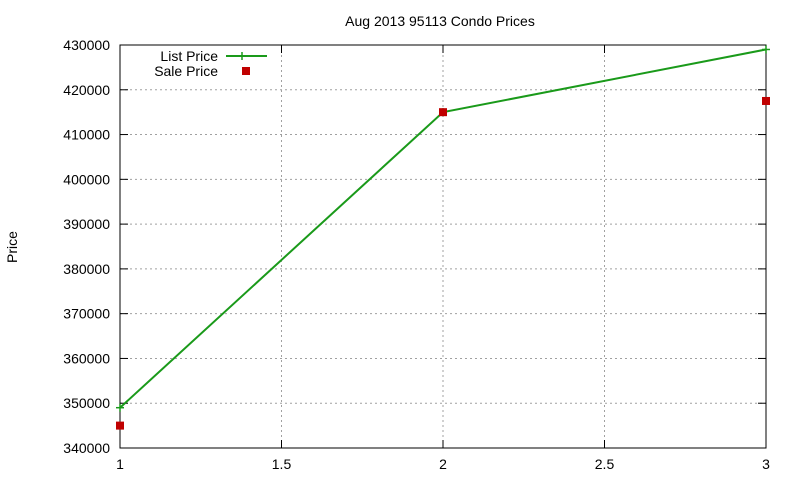 This screenshot has height=485, width=800. What do you see at coordinates (86, 448) in the screenshot?
I see `y-tick-label: 340000` at bounding box center [86, 448].